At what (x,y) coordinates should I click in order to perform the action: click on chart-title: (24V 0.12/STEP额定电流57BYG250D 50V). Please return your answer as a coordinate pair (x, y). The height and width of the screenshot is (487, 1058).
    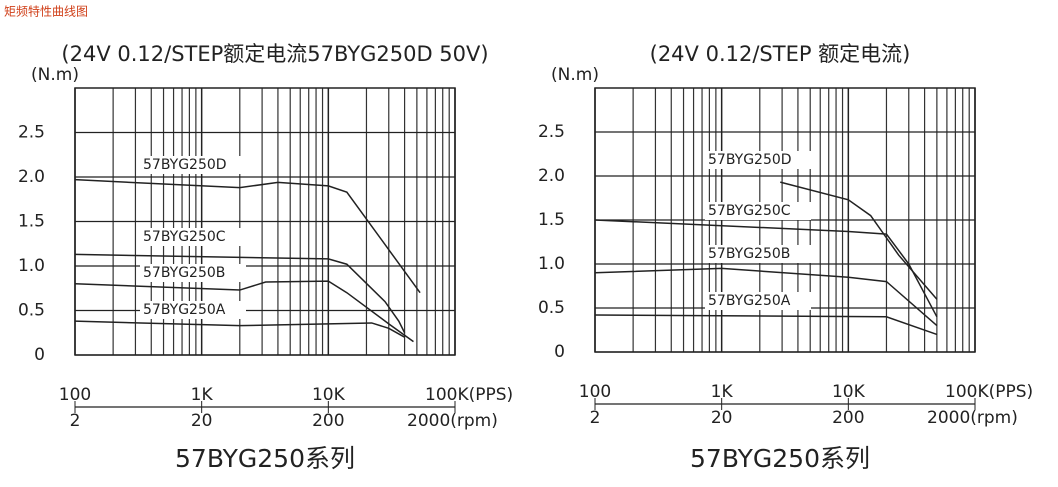
    Looking at the image, I should click on (274, 54).